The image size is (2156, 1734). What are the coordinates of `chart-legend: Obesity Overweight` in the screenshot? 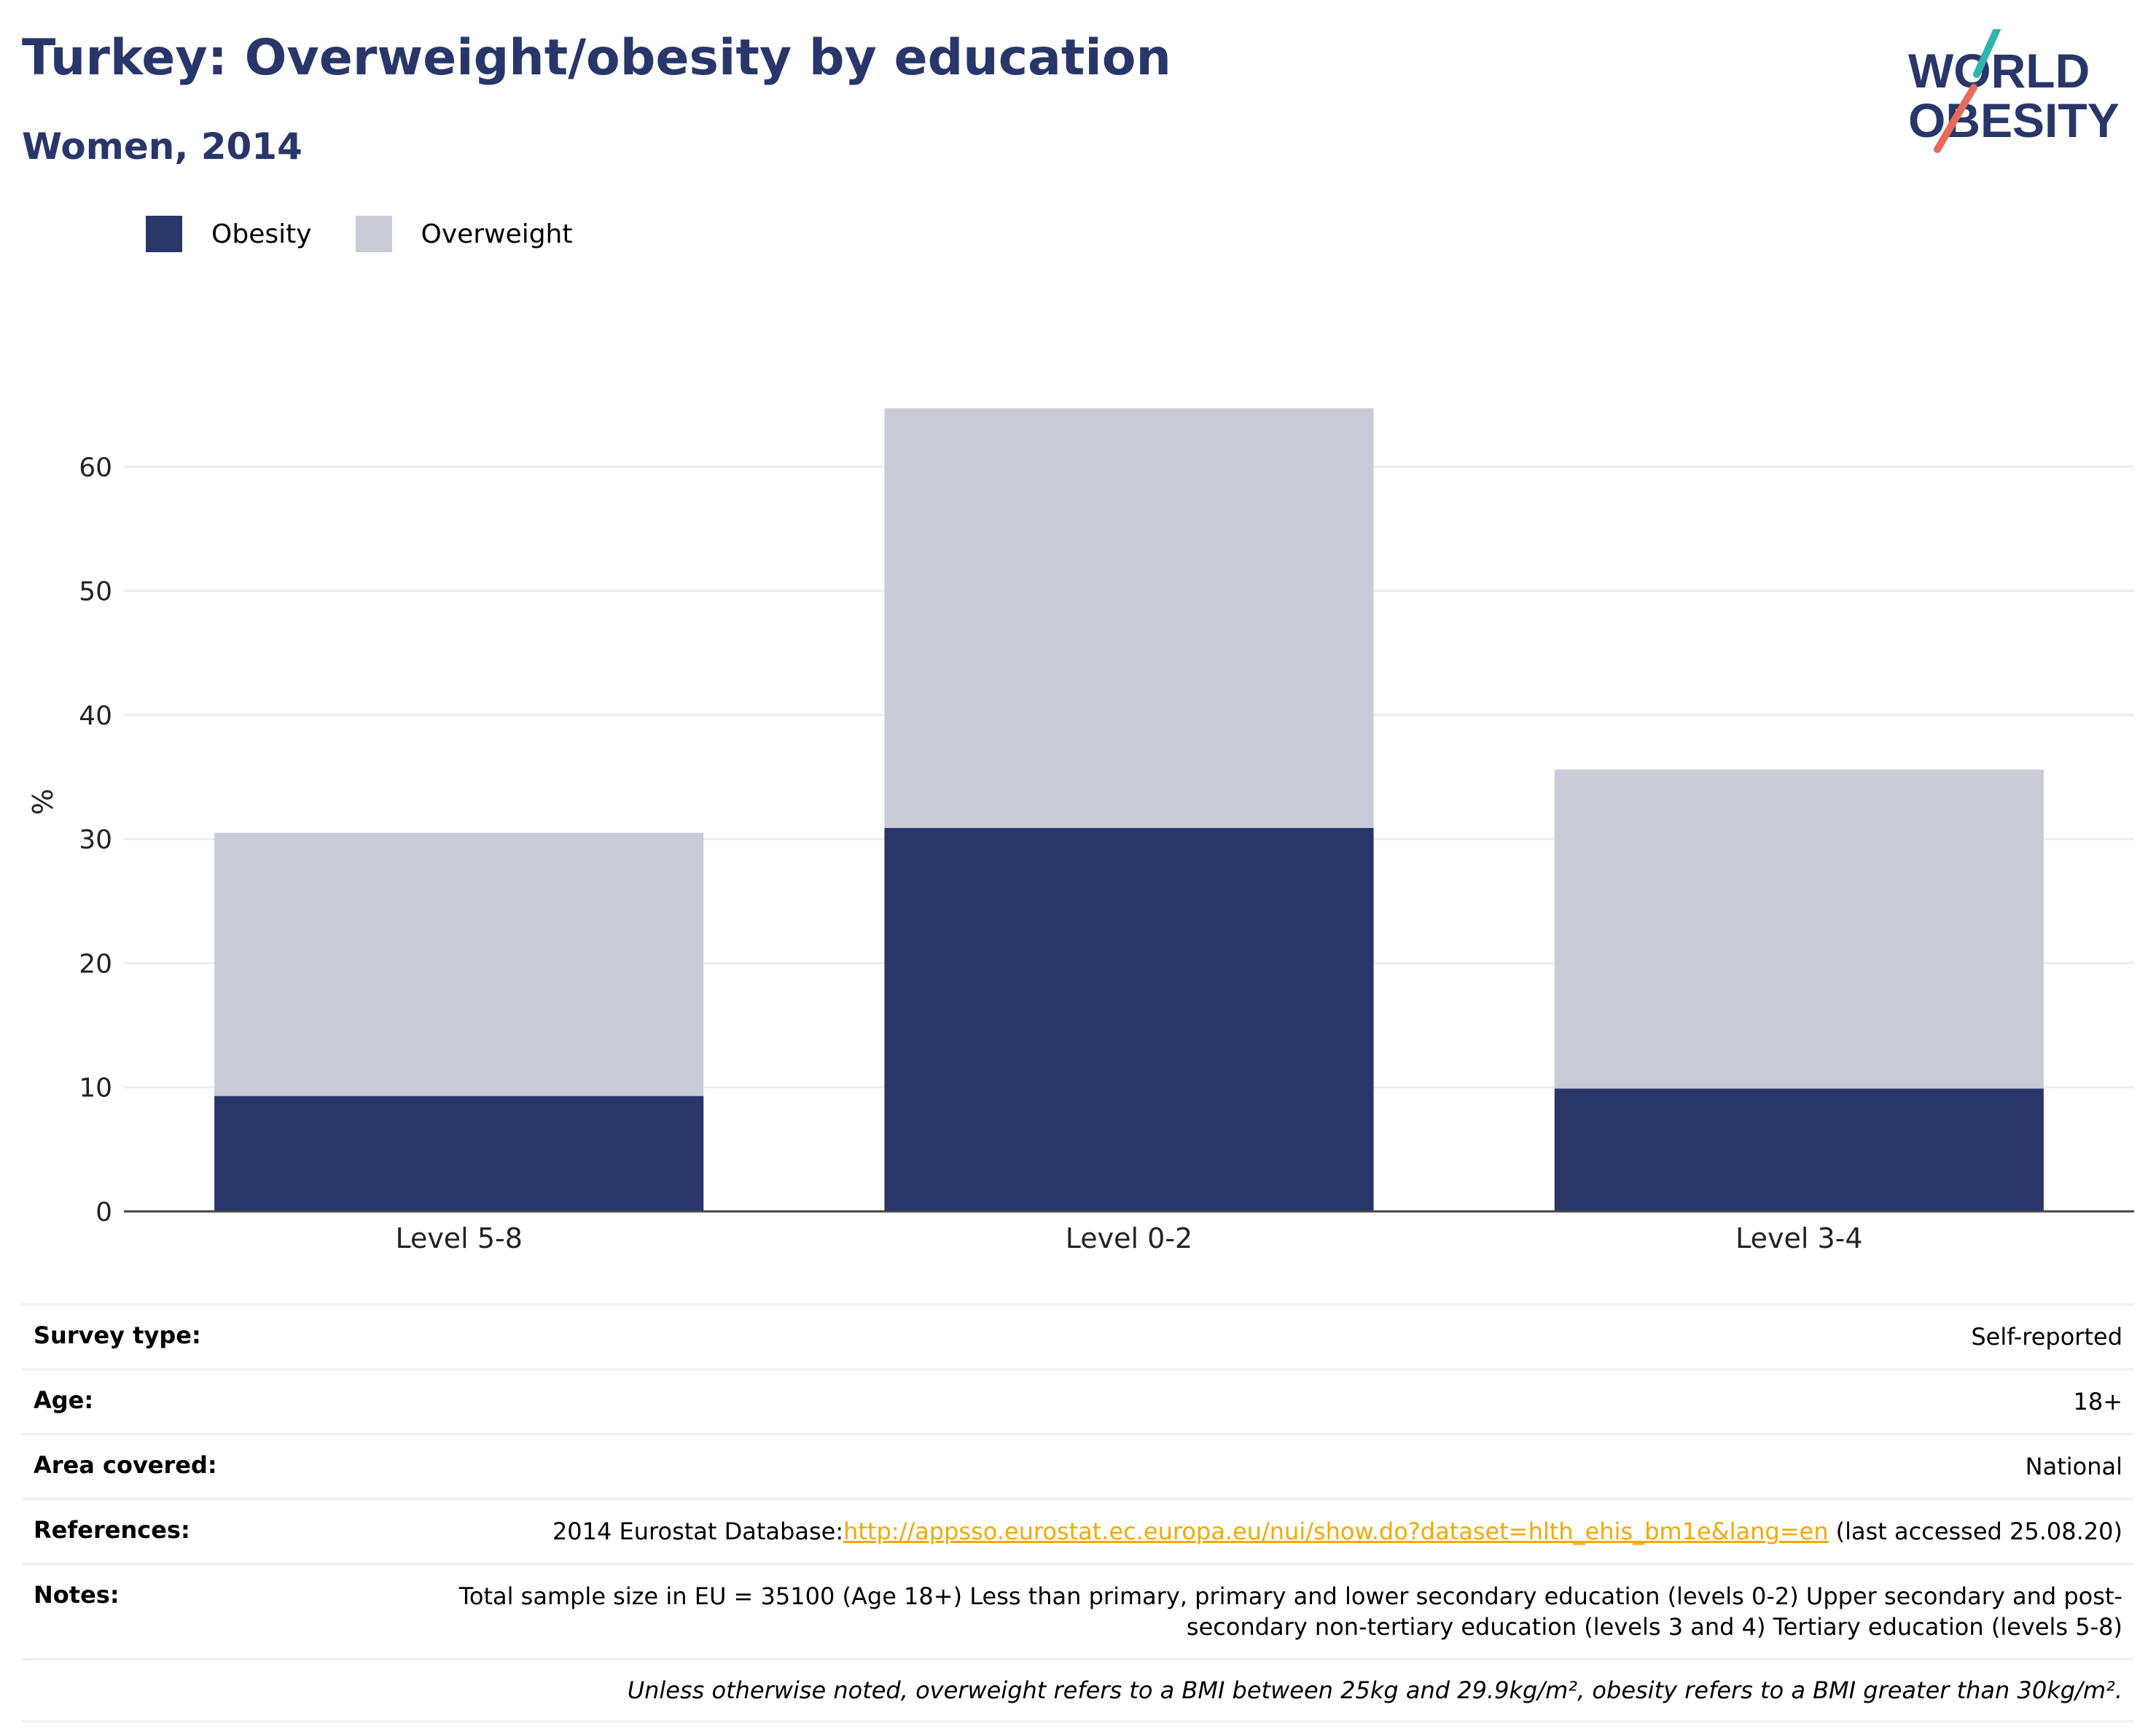 It's located at (381, 234).